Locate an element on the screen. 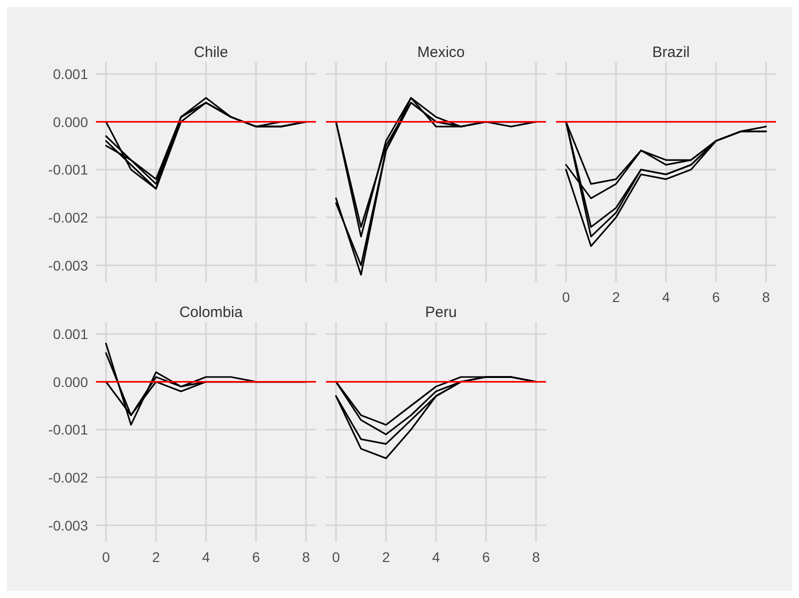 This screenshot has height=598, width=799. chart-title: Mexico is located at coordinates (441, 52).